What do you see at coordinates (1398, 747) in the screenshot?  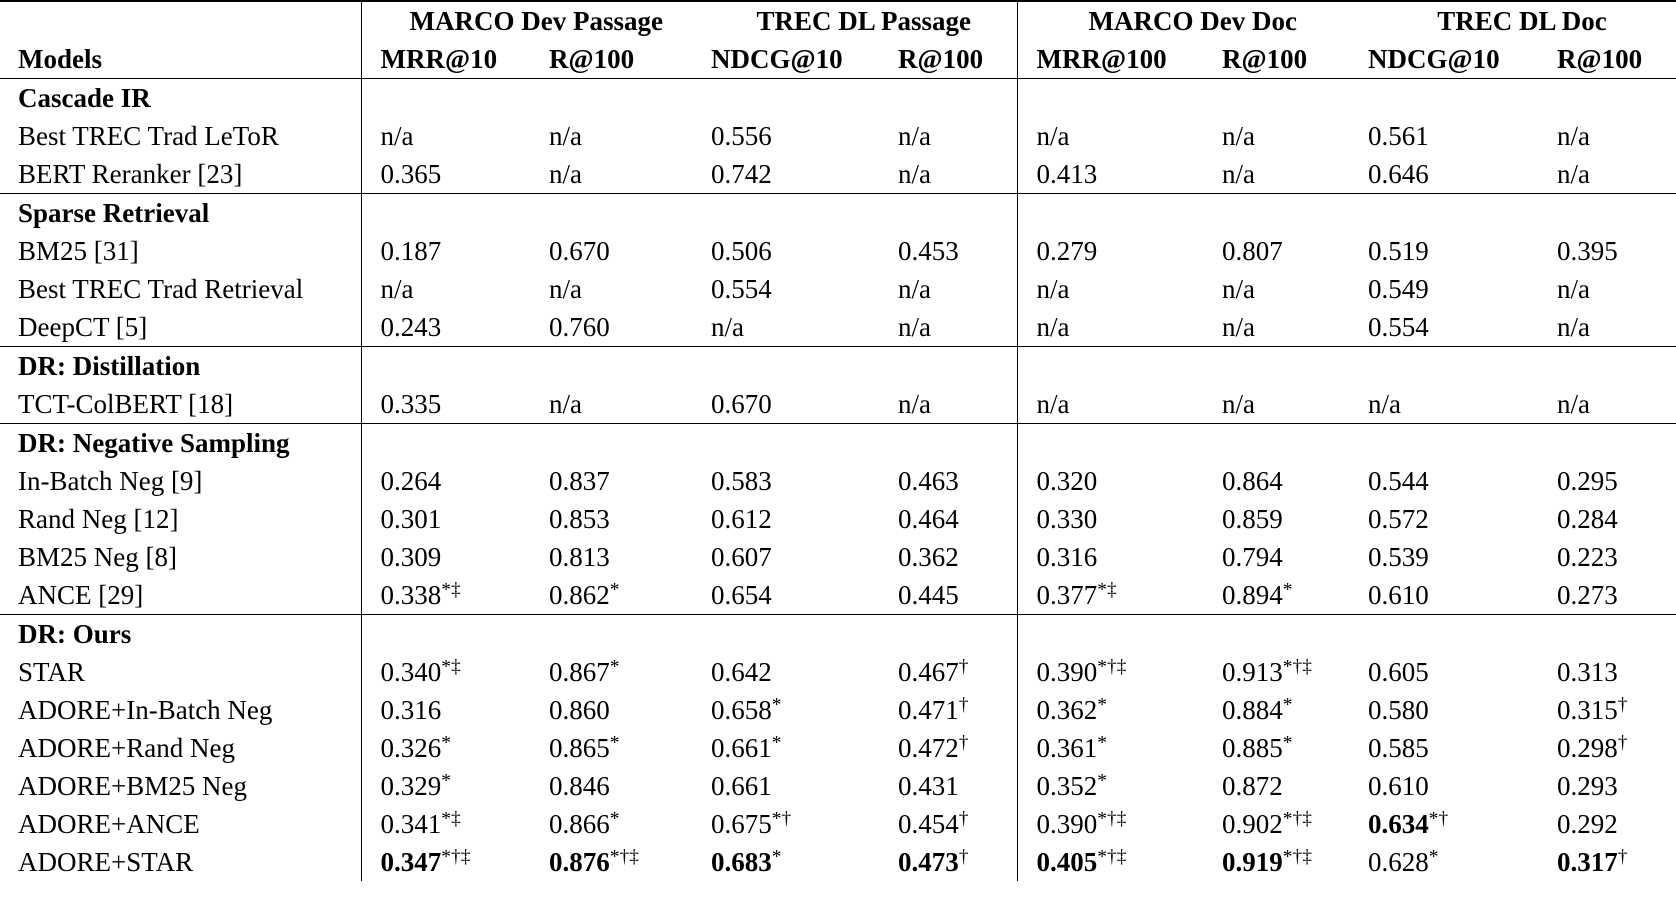 I see `value: 0.585` at bounding box center [1398, 747].